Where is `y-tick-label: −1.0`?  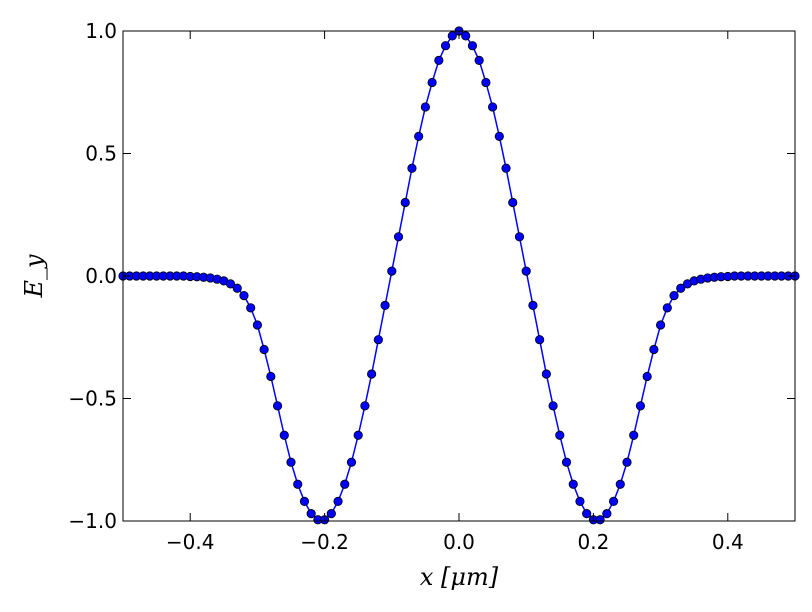 y-tick-label: −1.0 is located at coordinates (92, 521).